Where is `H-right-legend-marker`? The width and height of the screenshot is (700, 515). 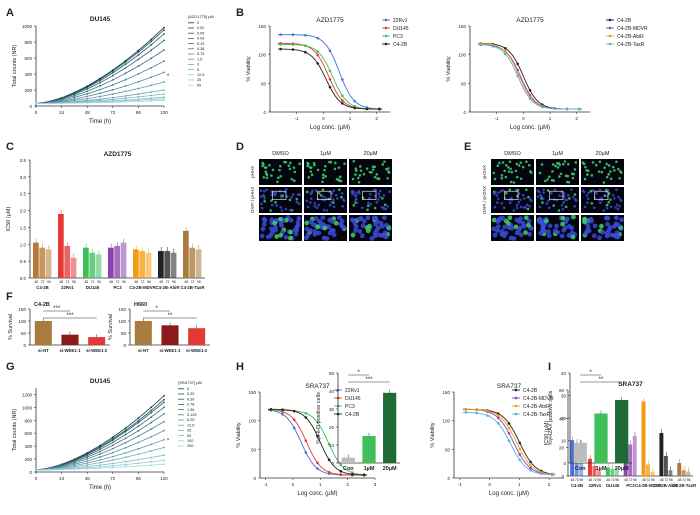
H-right-legend-marker is located at coordinates (516, 406).